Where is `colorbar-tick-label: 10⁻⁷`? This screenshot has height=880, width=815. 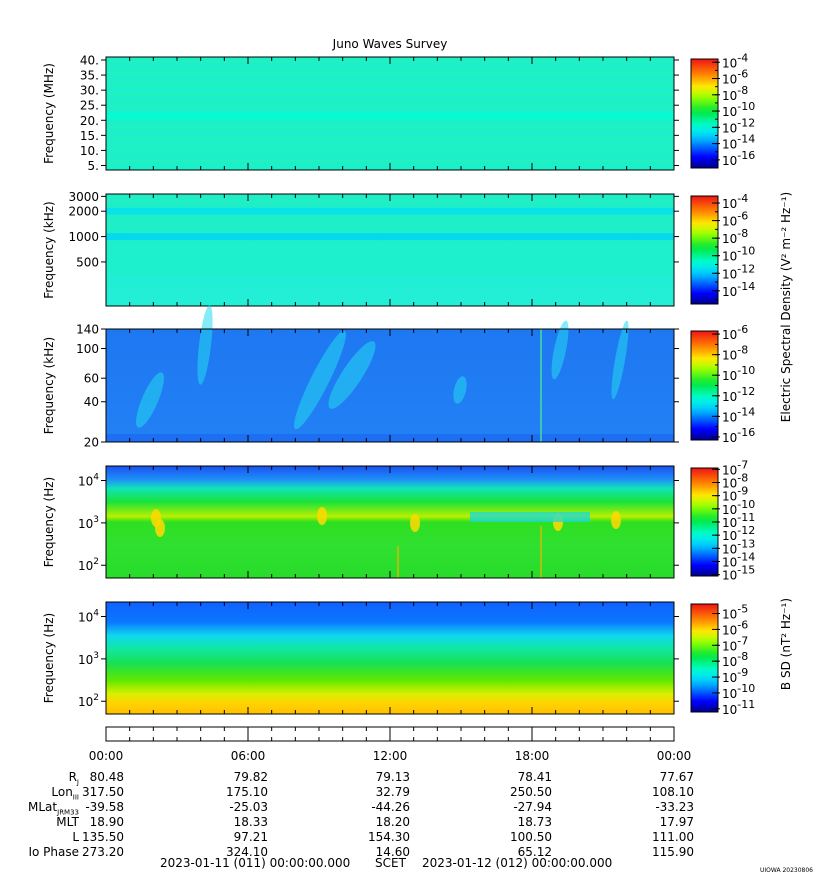 colorbar-tick-label: 10⁻⁷ is located at coordinates (735, 467).